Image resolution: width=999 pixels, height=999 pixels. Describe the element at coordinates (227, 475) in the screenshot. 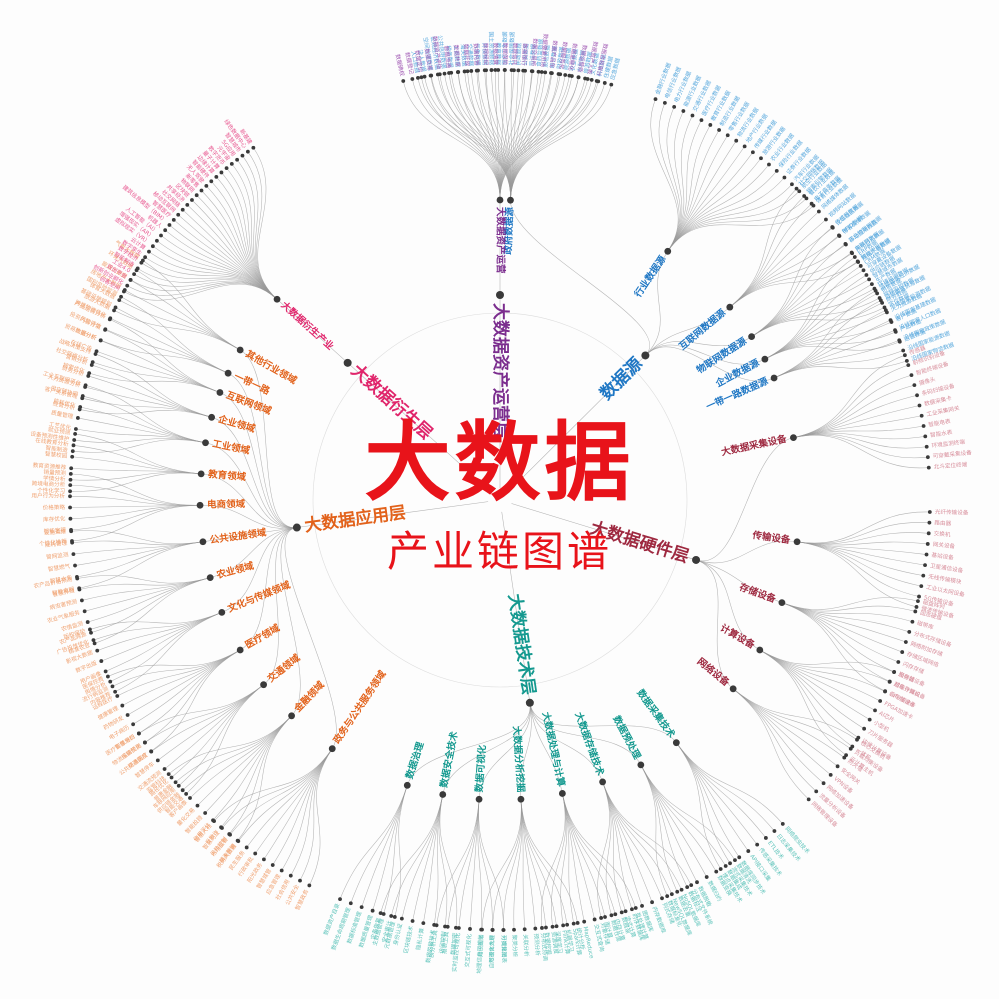

I see `tree-node-label: 教育领域` at that location.